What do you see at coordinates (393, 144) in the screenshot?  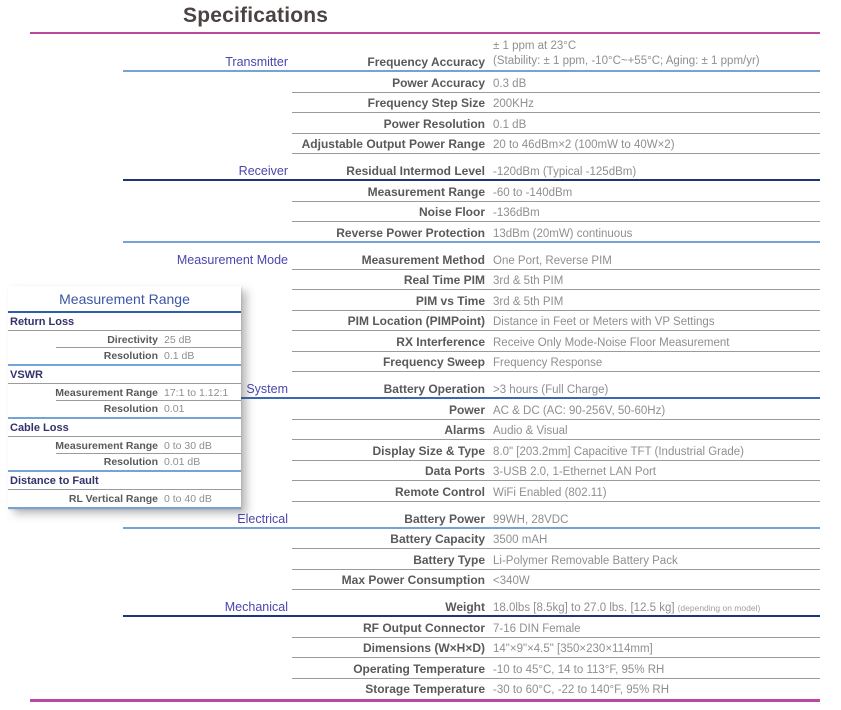 I see `row-label: Adjustable Output Power Range` at bounding box center [393, 144].